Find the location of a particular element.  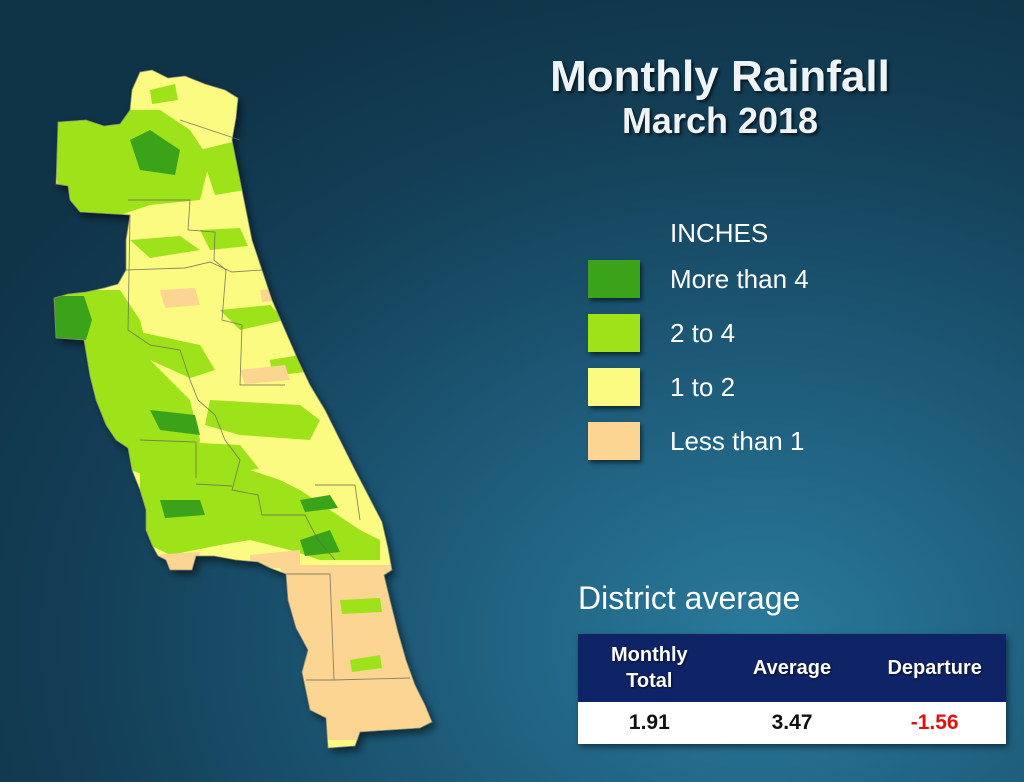

map-title: Monthly Rainfall is located at coordinates (720, 76).